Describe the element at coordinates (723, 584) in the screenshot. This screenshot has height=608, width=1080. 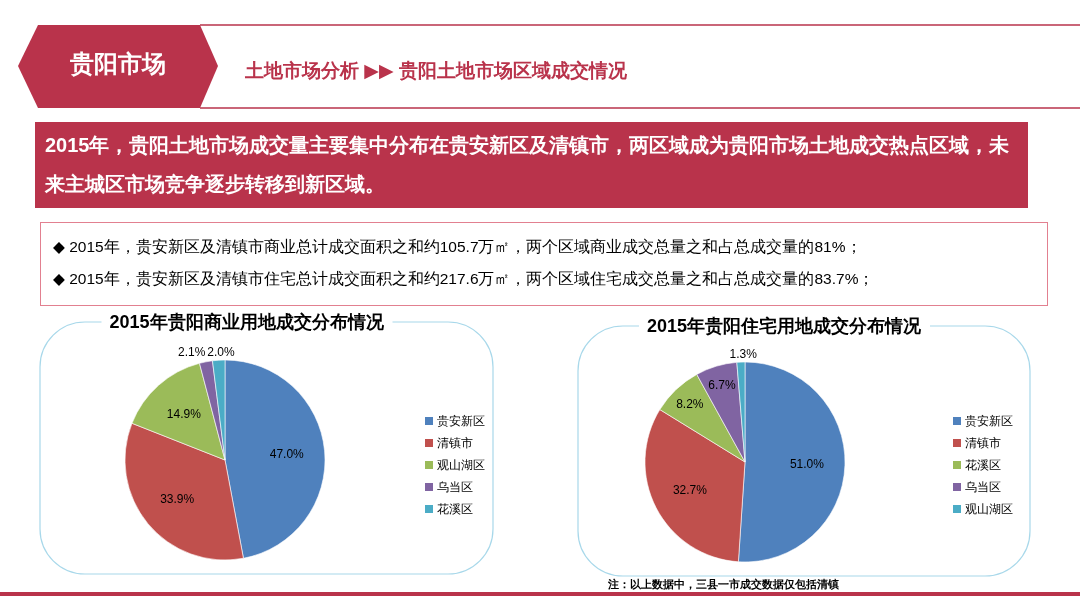
I see `text: 注：以上数据中，三县一市成交数据仅包括清镇` at that location.